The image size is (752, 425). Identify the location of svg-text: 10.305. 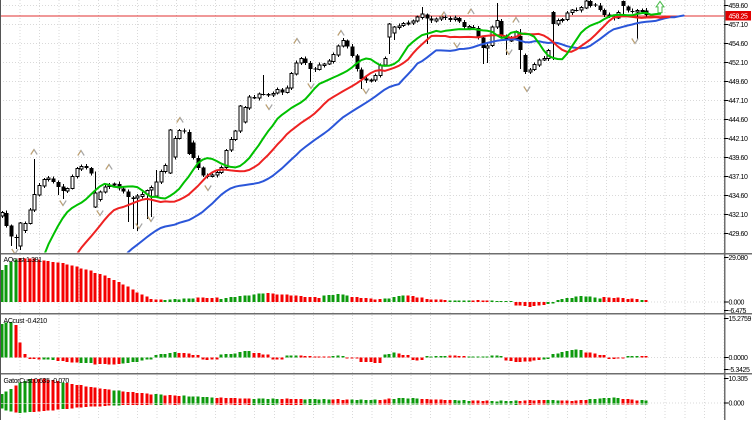
(739, 379).